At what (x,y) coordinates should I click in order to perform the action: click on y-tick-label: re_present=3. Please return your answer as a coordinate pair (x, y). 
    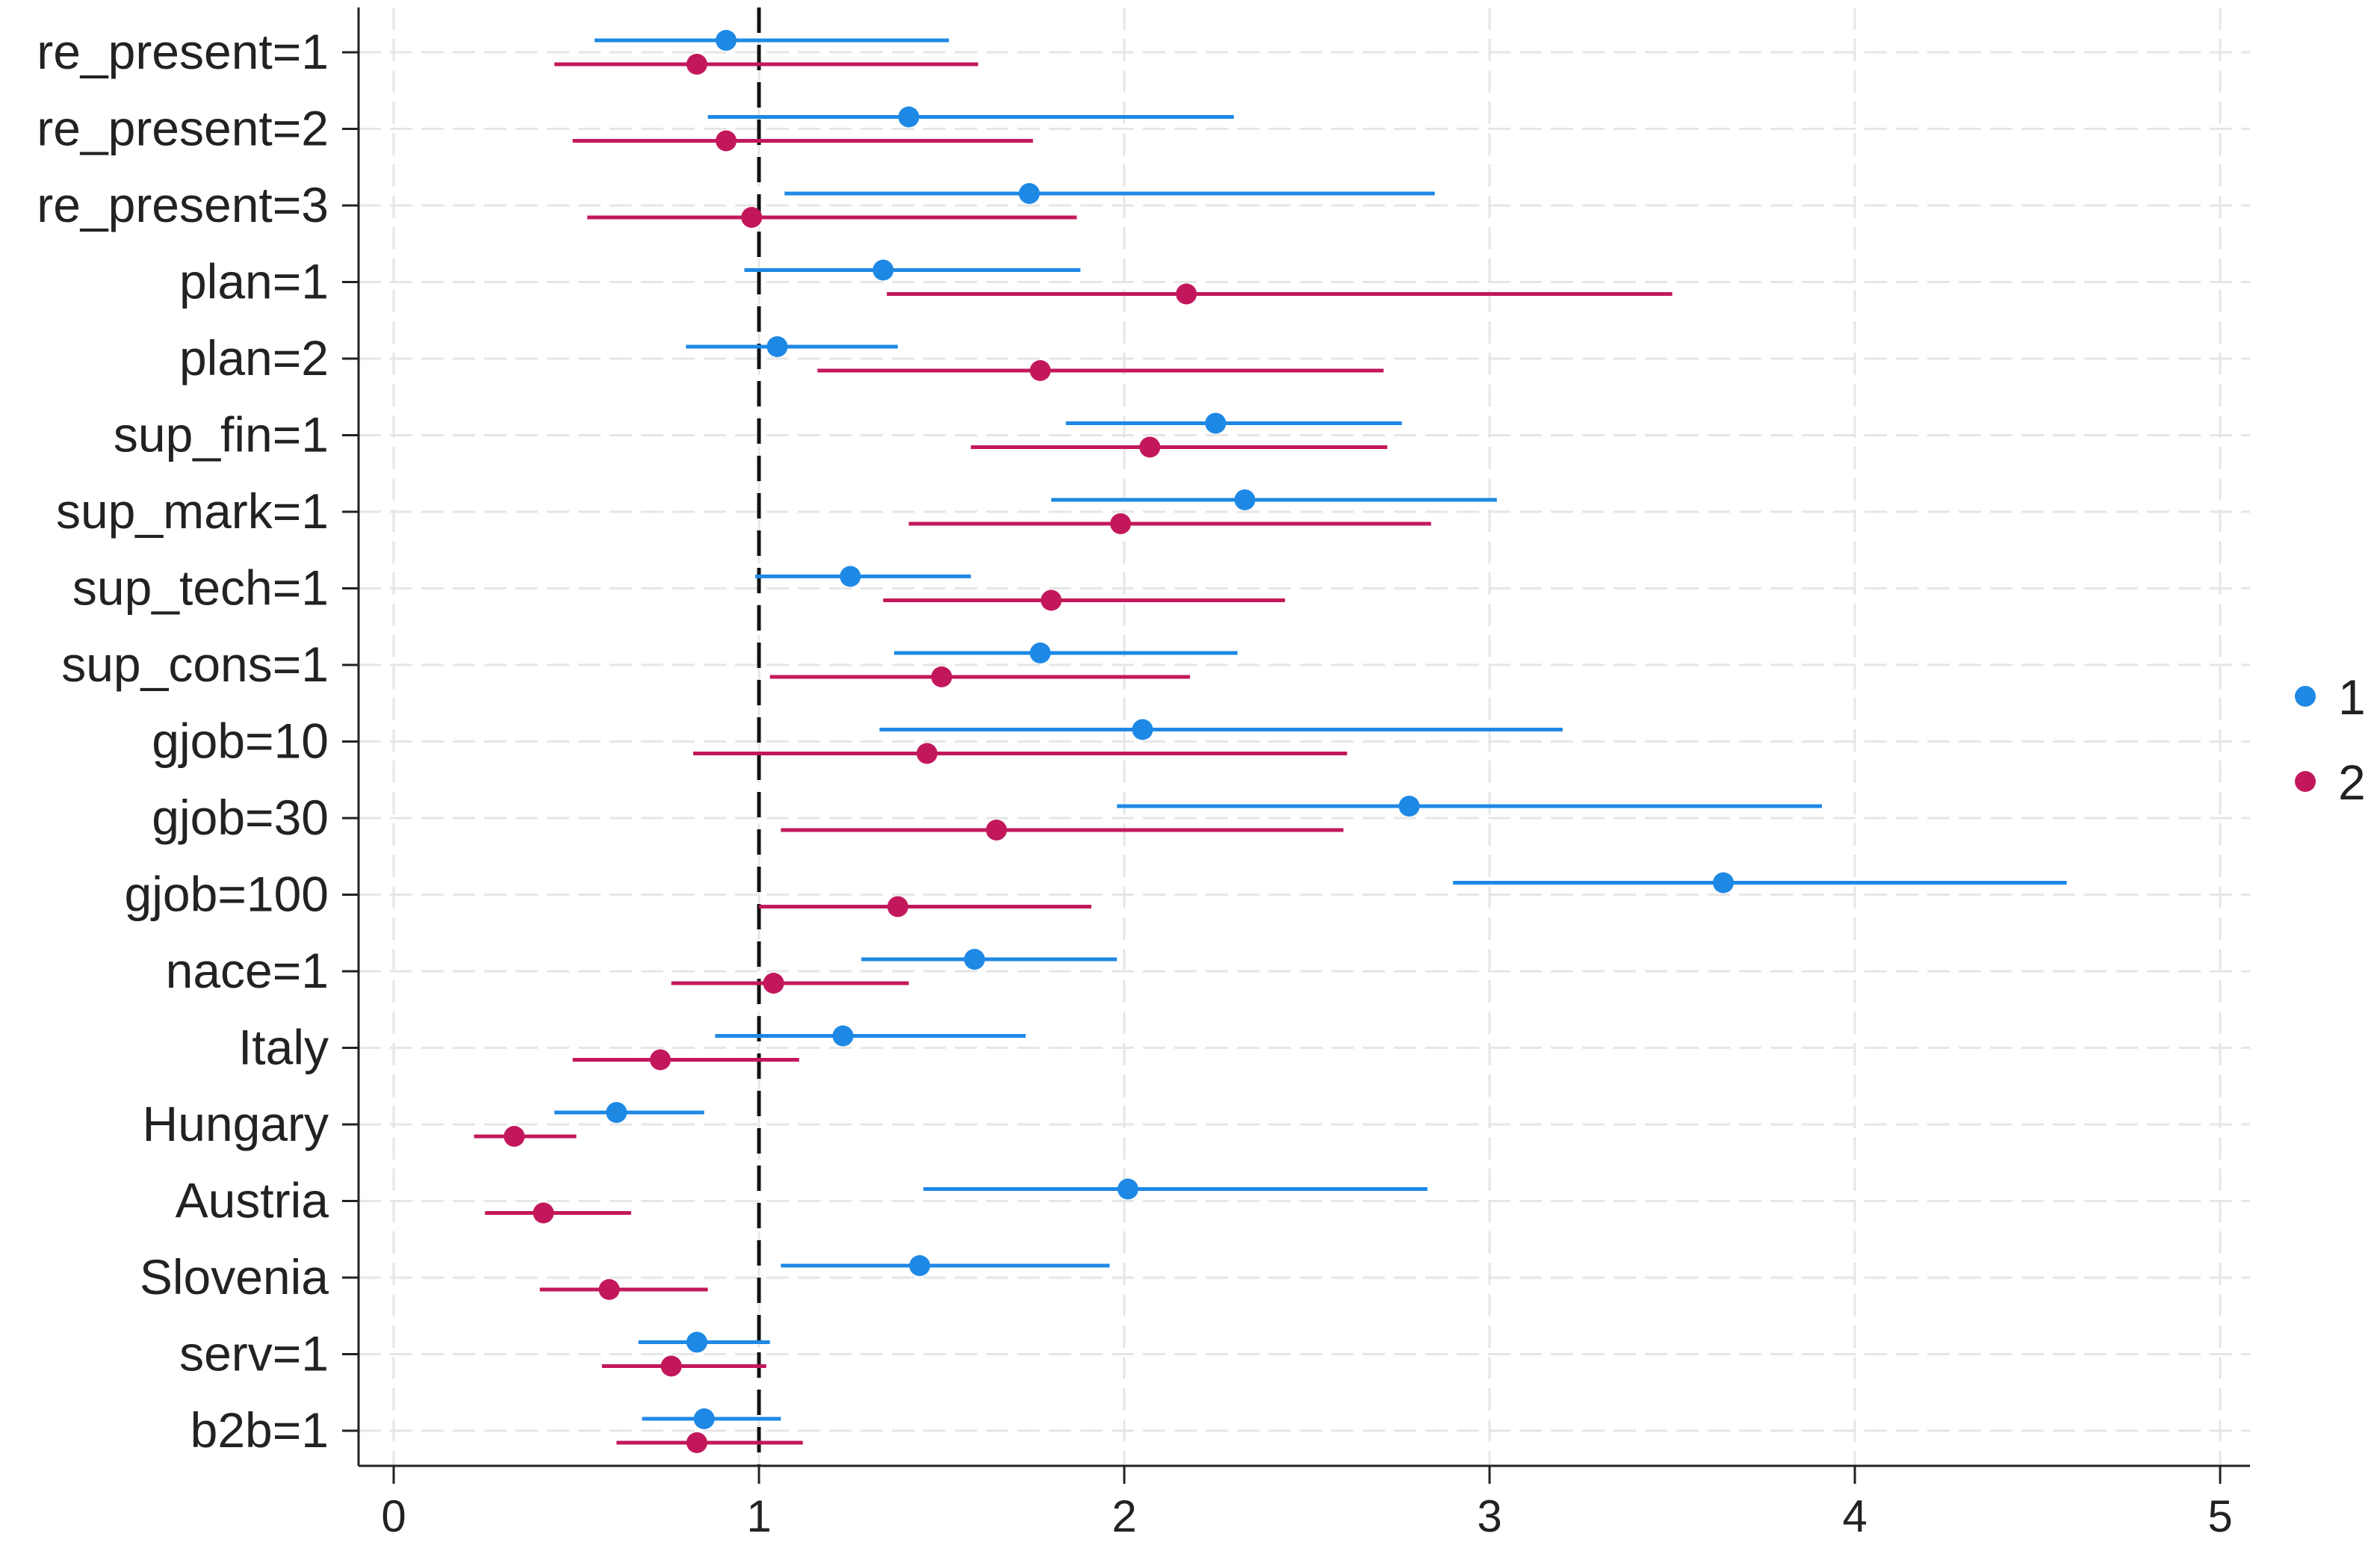
    Looking at the image, I should click on (183, 204).